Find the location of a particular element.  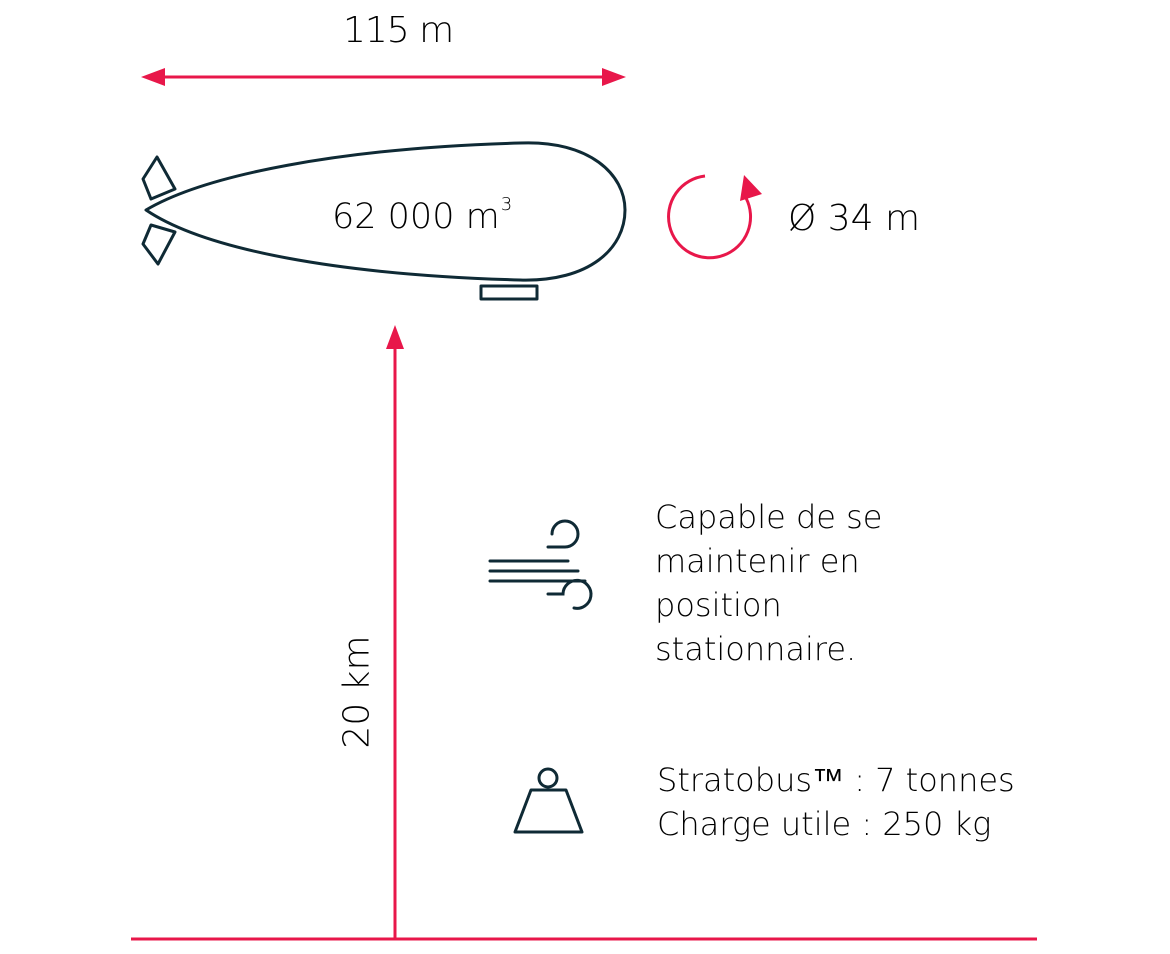

altitude-arrow is located at coordinates (395, 631).